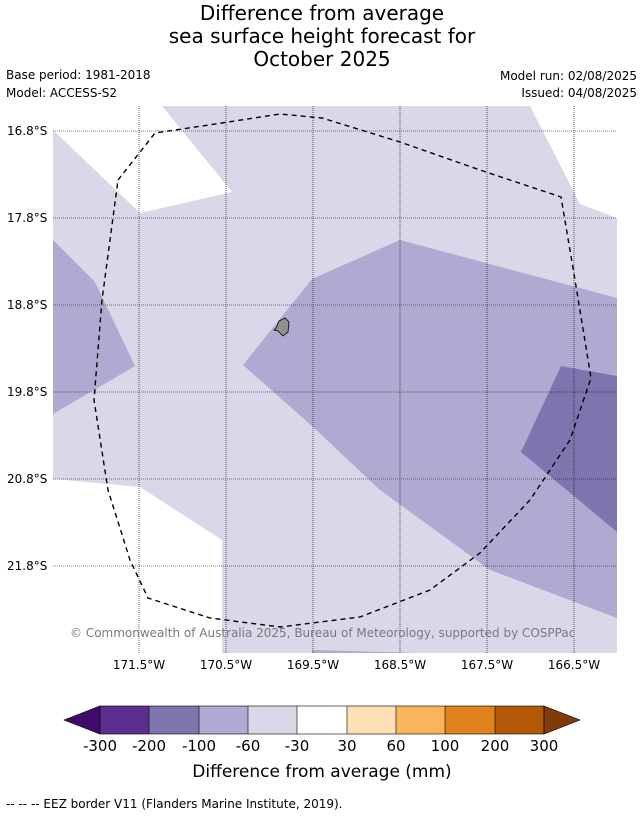 The image size is (644, 816). I want to click on model-name: Model: ACCESS-S2, so click(62, 93).